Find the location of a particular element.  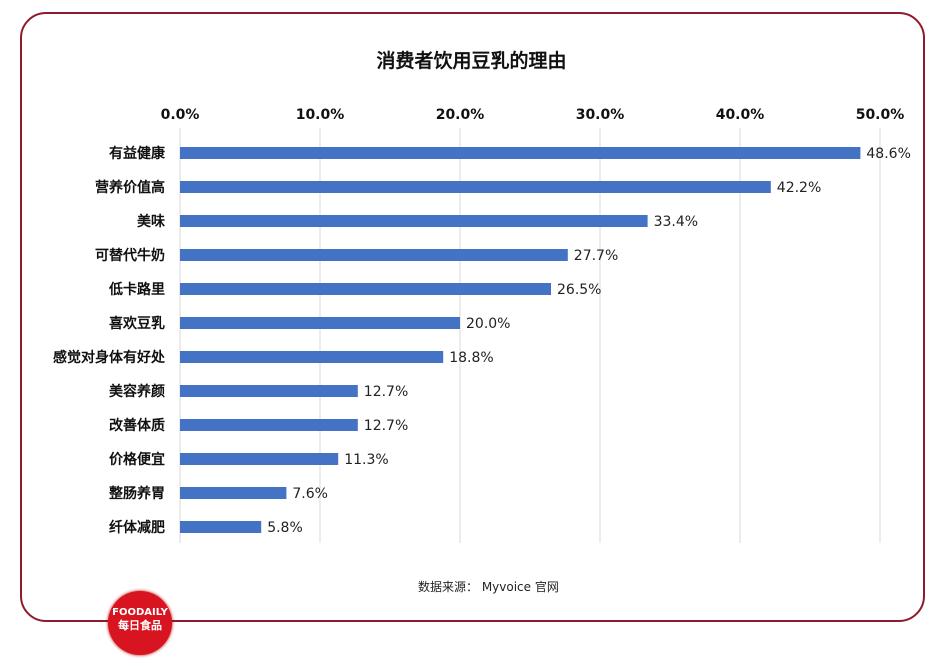

x-tick-label: 40.0% is located at coordinates (740, 115).